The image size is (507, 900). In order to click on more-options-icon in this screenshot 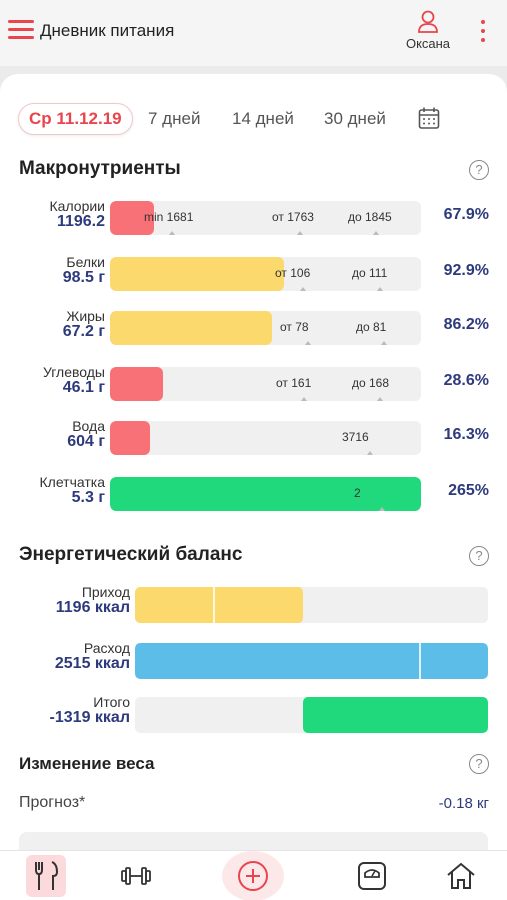, I will do `click(483, 33)`.